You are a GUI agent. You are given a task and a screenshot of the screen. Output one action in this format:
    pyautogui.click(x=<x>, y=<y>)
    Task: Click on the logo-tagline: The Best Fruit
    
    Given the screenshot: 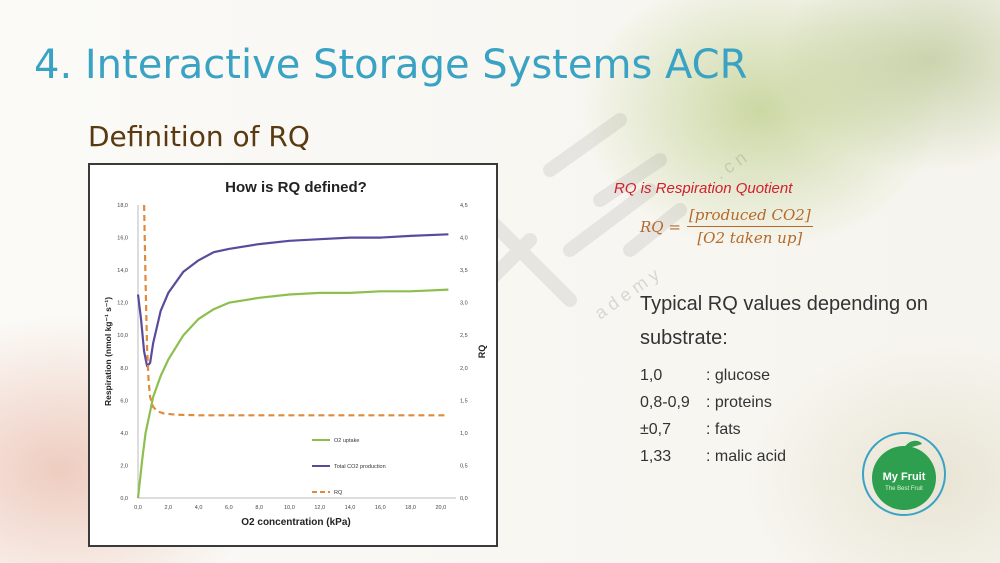 What is the action you would take?
    pyautogui.click(x=904, y=489)
    